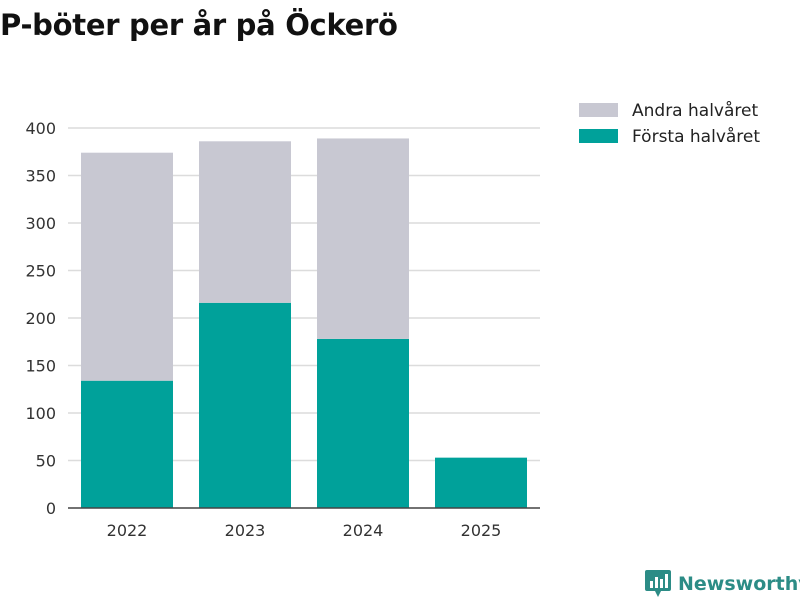  Describe the element at coordinates (40, 413) in the screenshot. I see `y-tick-label: 100` at that location.